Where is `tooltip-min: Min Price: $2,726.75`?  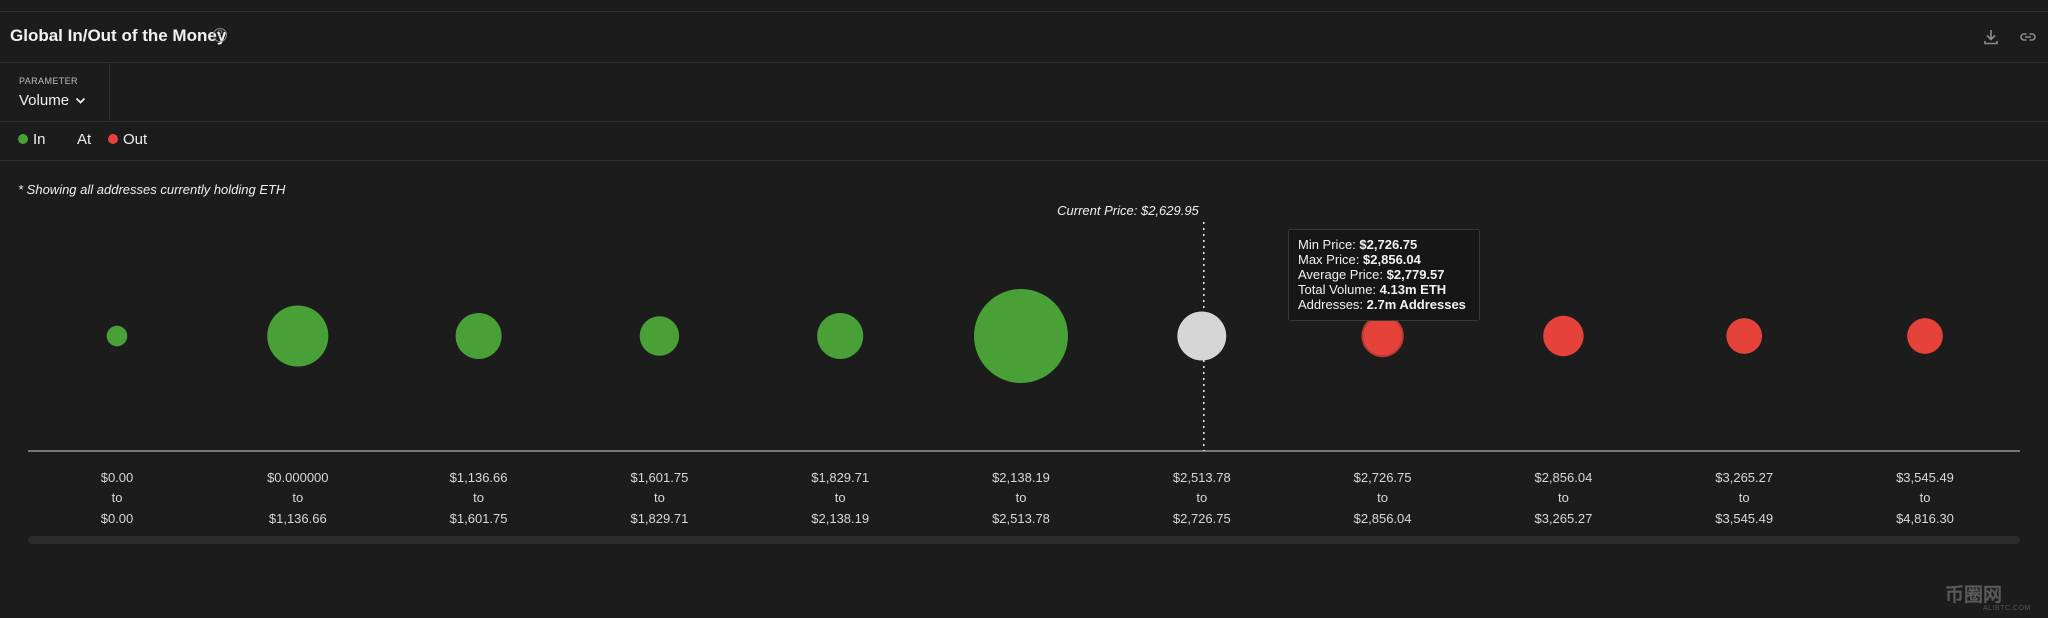
tooltip-min: Min Price: $2,726.75 is located at coordinates (1388, 244).